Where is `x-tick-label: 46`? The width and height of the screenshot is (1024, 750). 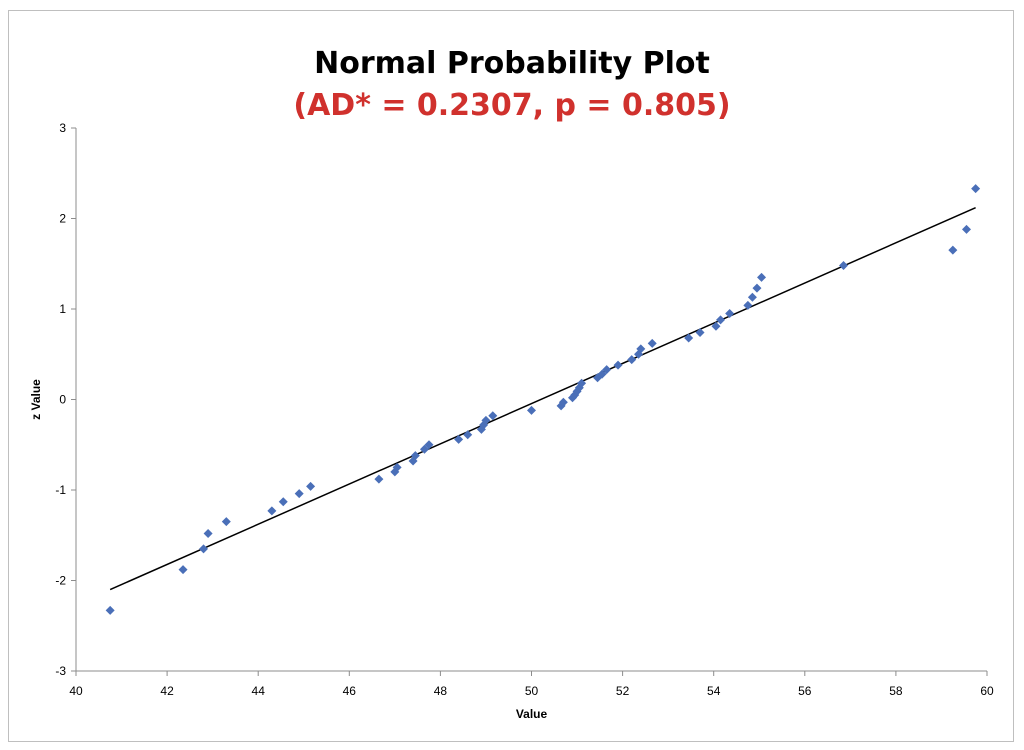 x-tick-label: 46 is located at coordinates (350, 691).